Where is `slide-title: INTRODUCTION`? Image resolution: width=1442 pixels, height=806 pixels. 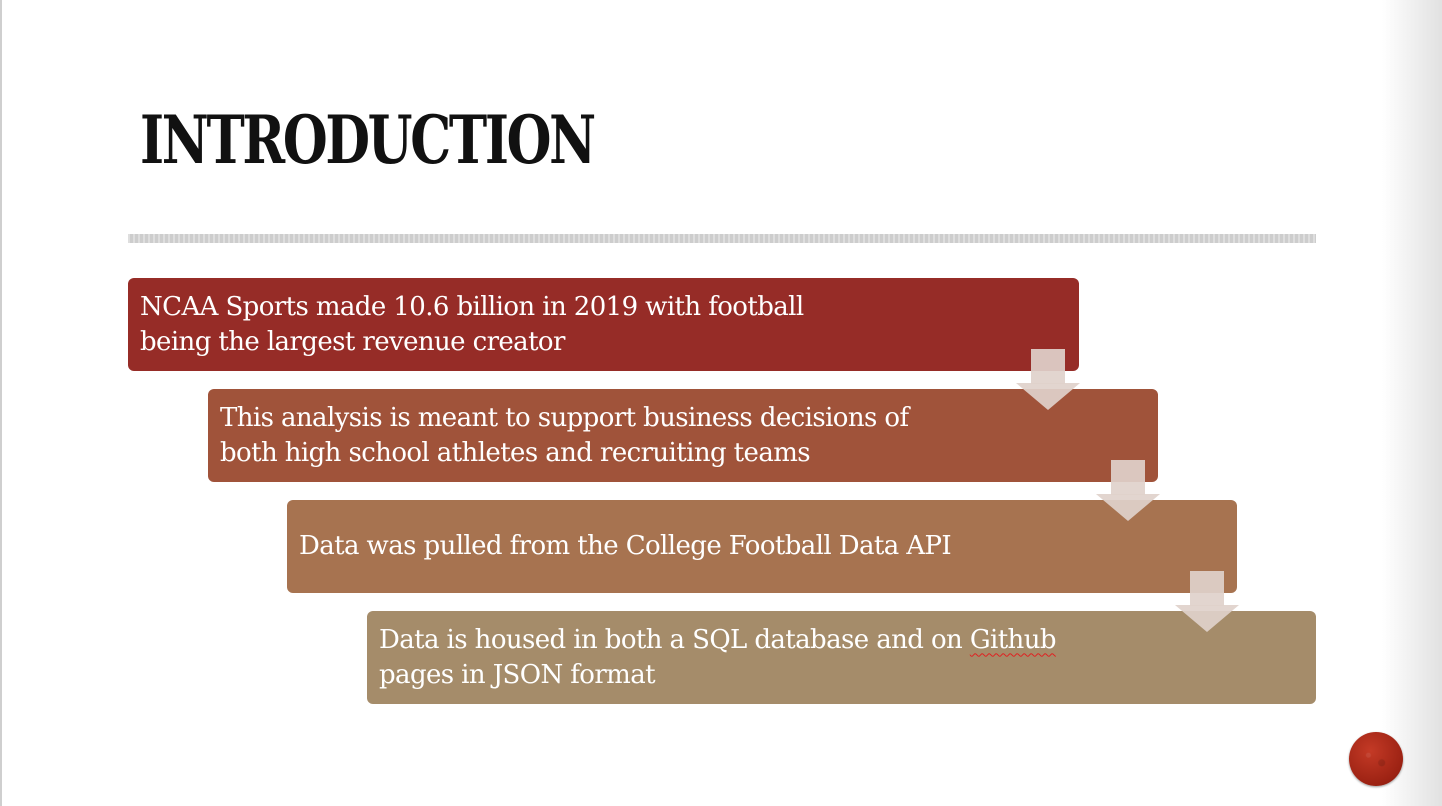 slide-title: INTRODUCTION is located at coordinates (368, 140).